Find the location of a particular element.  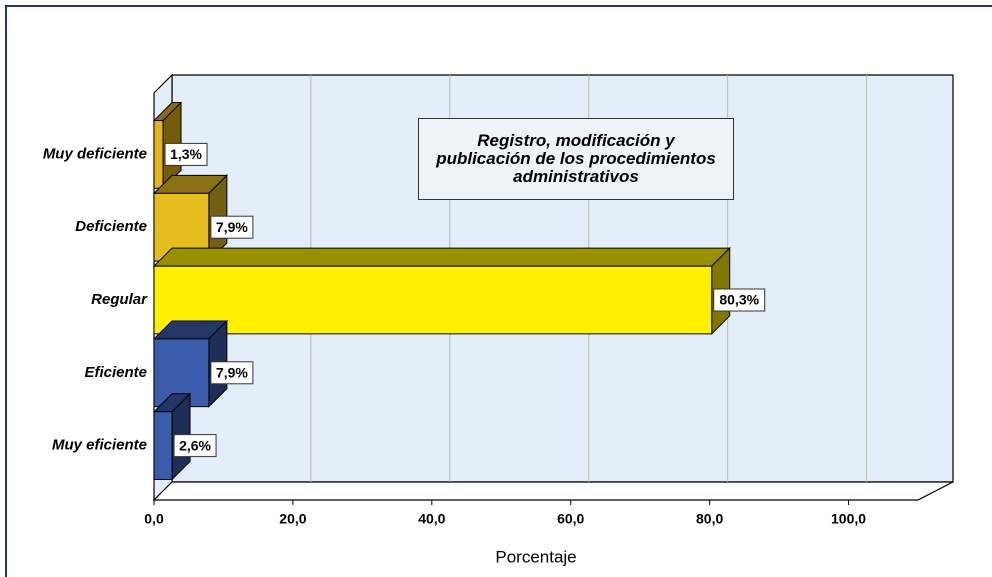

y-tick-label: Muy eficiente is located at coordinates (99, 445).